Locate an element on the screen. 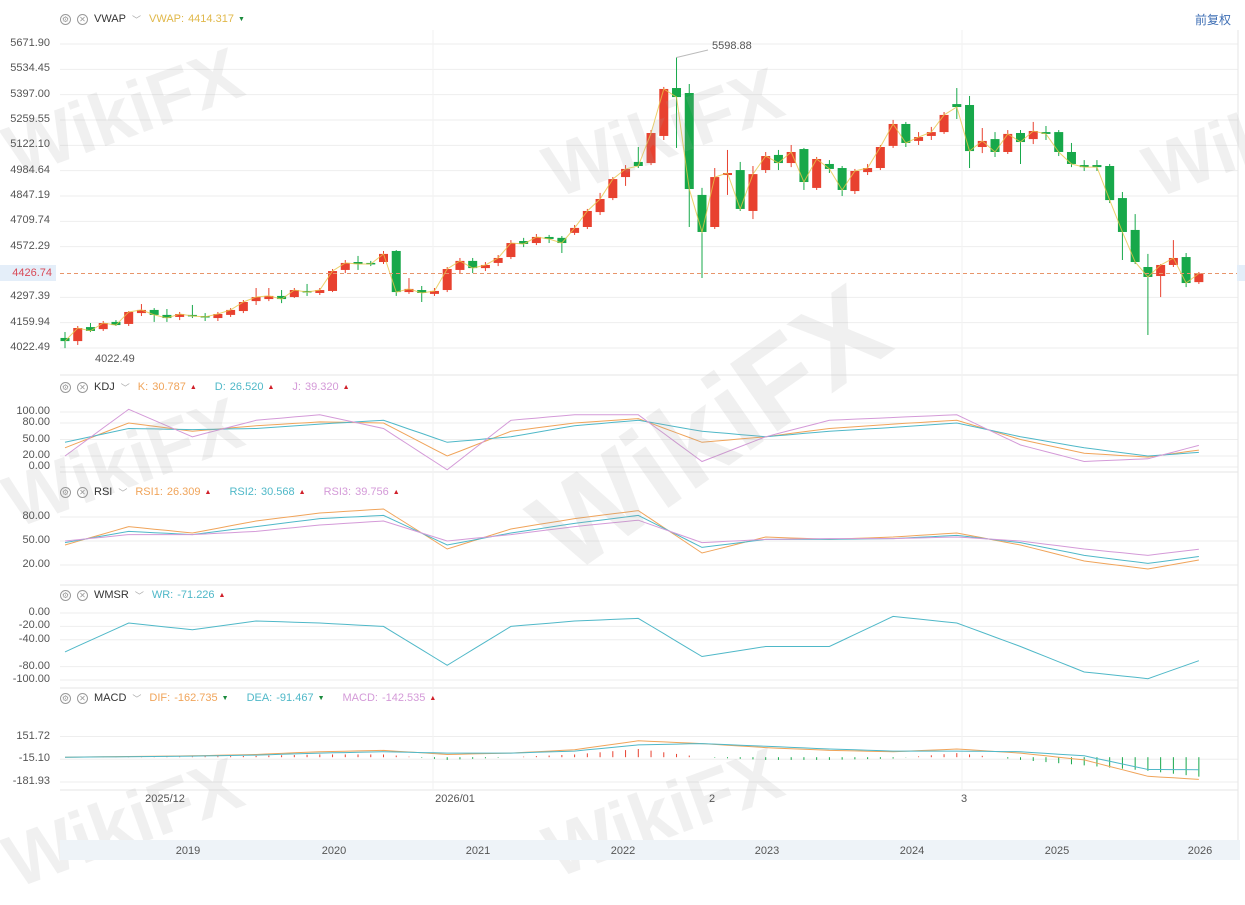 This screenshot has width=1245, height=905. time-axis-label: 2025/12 is located at coordinates (165, 799).